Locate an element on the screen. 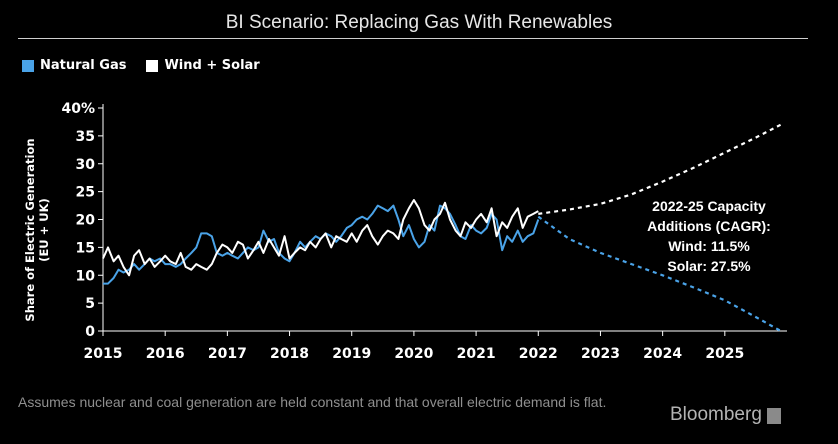 This screenshot has width=838, height=444. y-tick-label: 5 is located at coordinates (90, 304).